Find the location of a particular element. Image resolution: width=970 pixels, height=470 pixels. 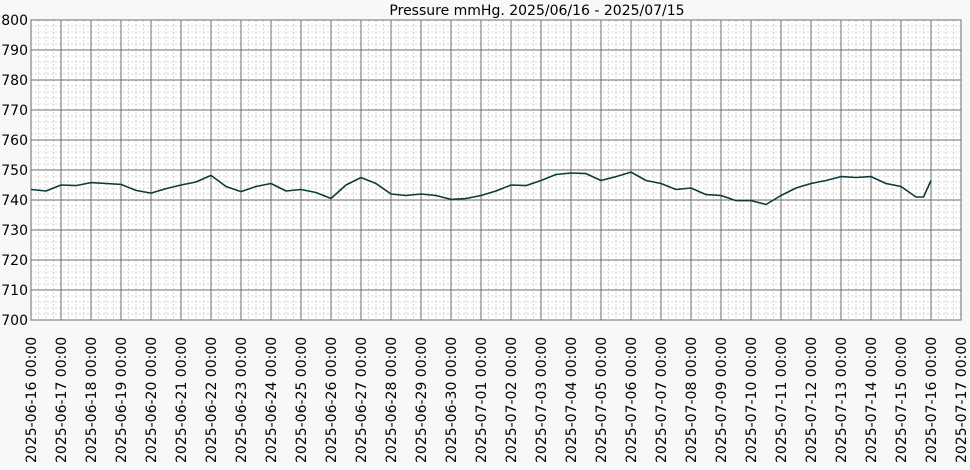

series-layer is located at coordinates (481, 188).